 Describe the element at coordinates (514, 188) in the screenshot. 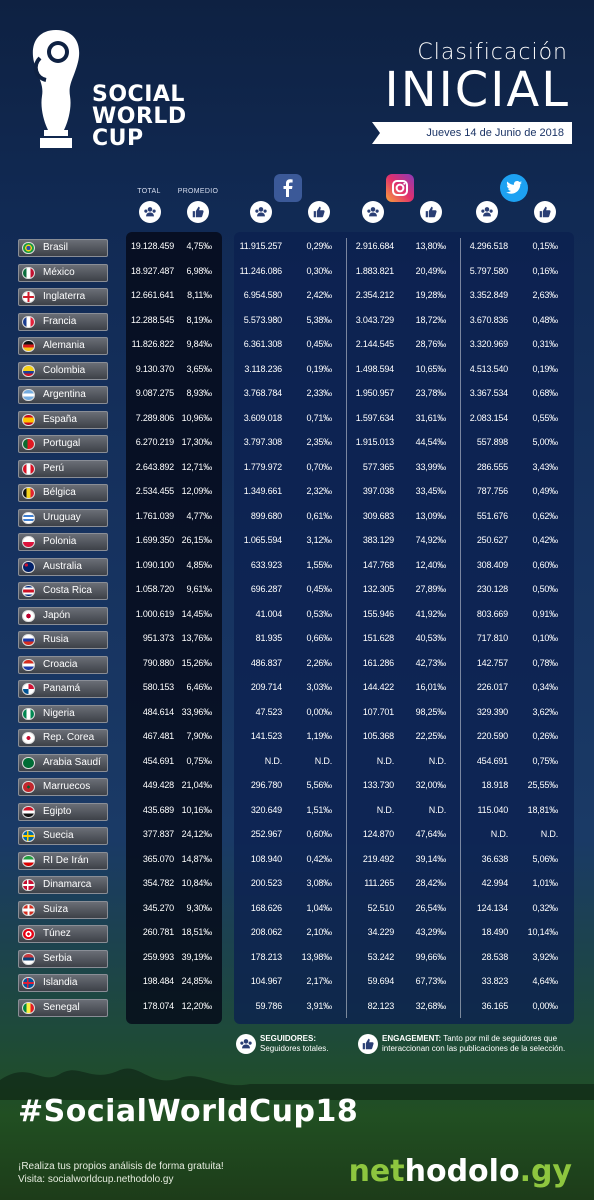

I see `twitter-icon` at that location.